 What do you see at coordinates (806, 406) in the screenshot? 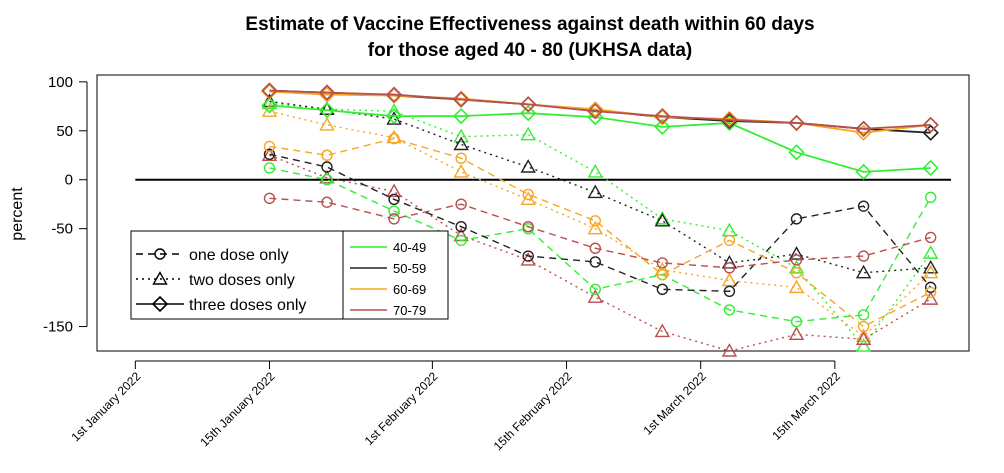
I see `x-tick-label: 15th March 2022` at bounding box center [806, 406].